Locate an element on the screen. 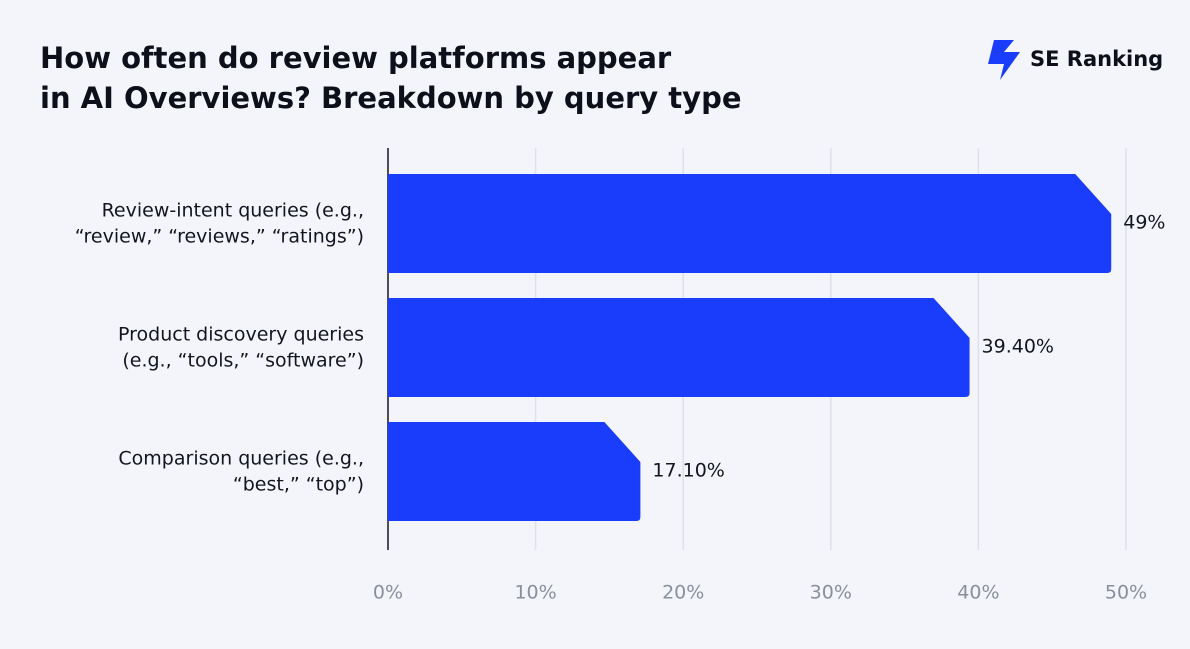 The image size is (1190, 649). logo-icon is located at coordinates (1004, 60).